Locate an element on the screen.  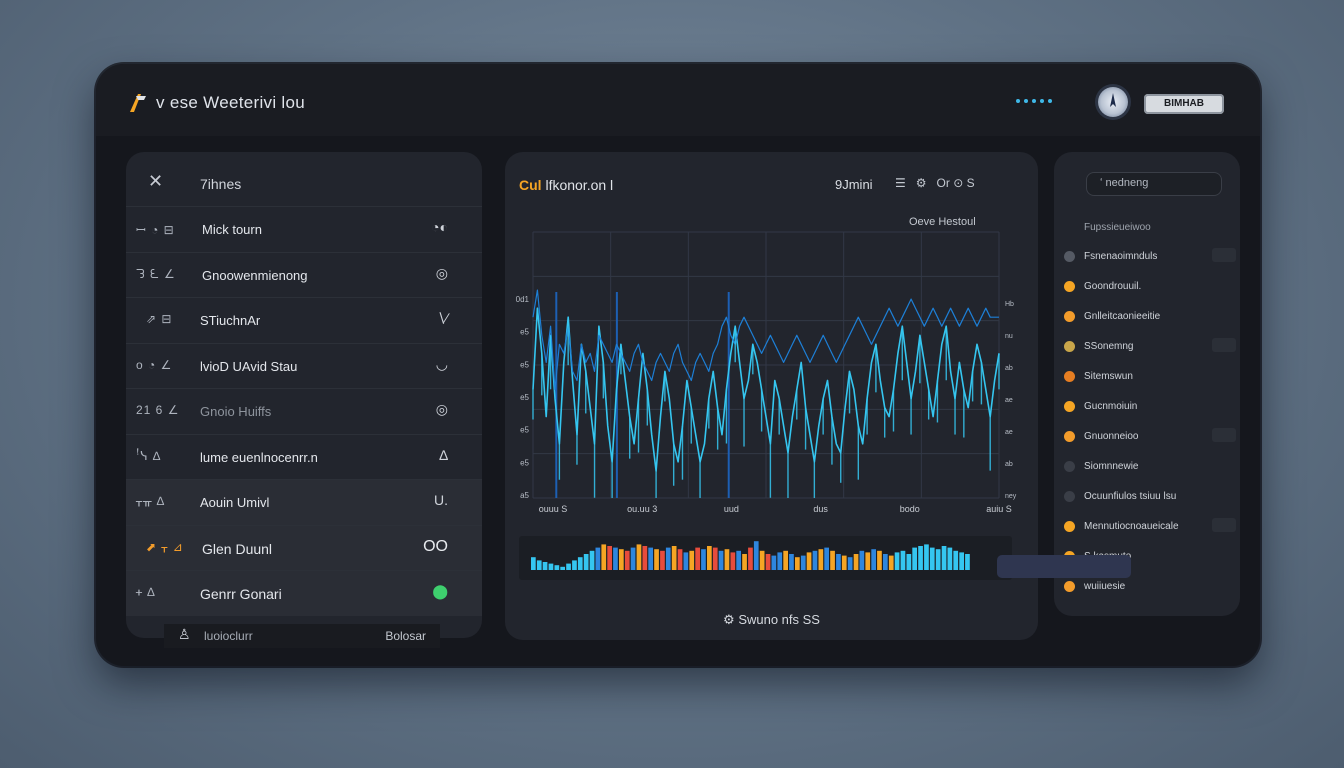
row-status-icon: ◎ is located at coordinates (441, 409).